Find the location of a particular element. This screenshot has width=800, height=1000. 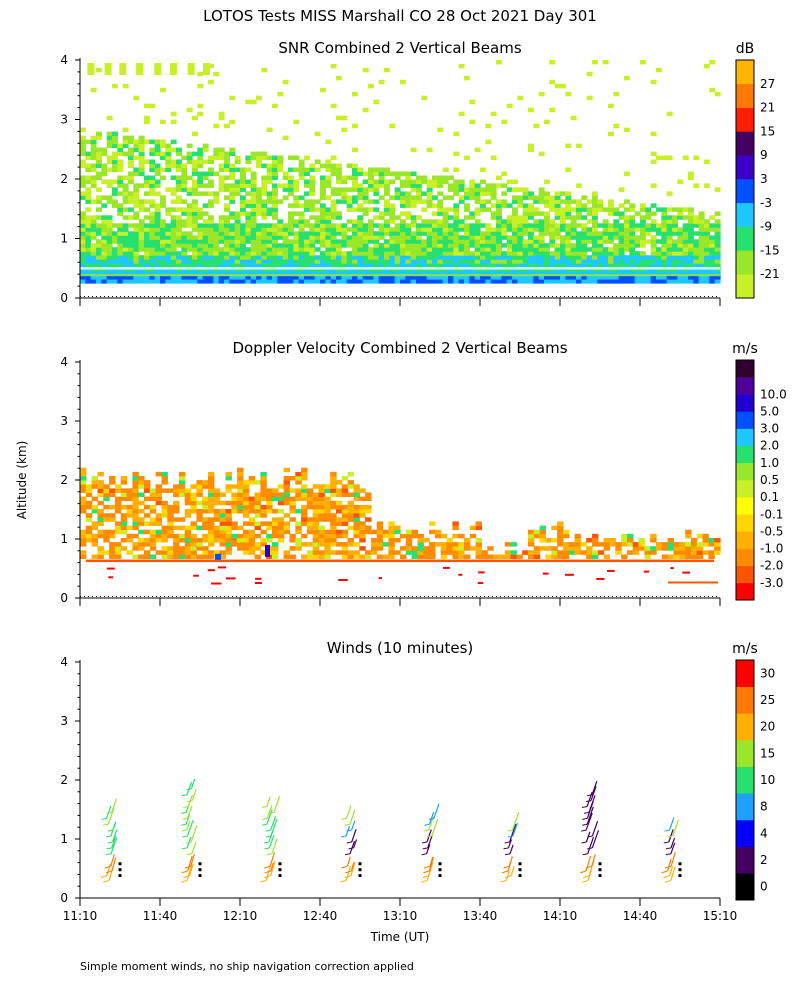

doppler-colorbar-swatch is located at coordinates (745, 471).